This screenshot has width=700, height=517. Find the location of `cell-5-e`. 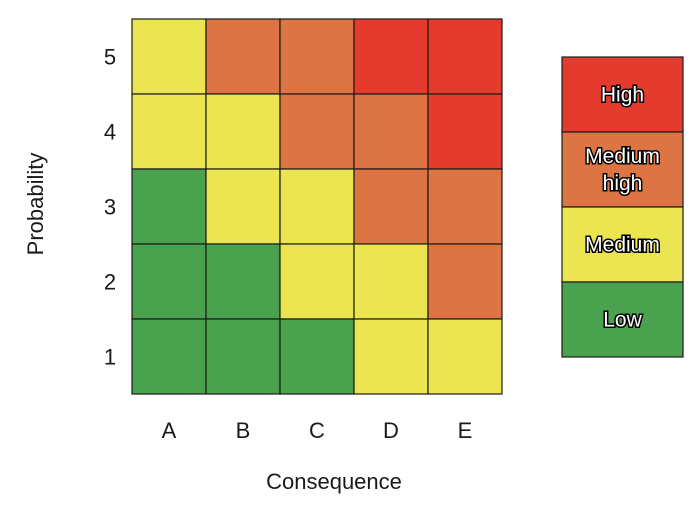

cell-5-e is located at coordinates (465, 56).